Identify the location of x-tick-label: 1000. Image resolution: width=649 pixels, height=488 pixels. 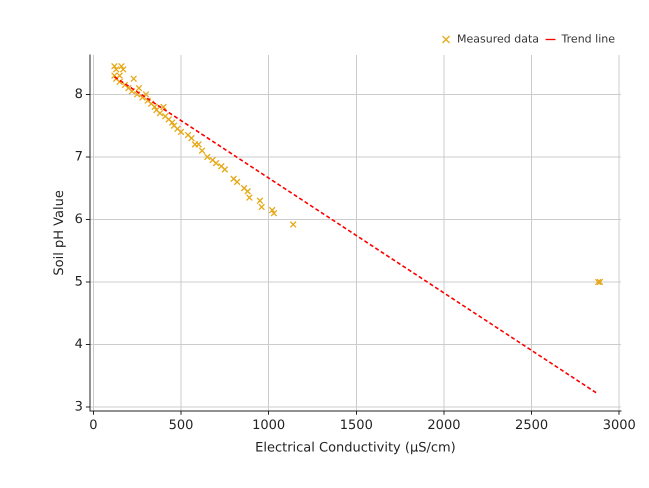
(269, 425).